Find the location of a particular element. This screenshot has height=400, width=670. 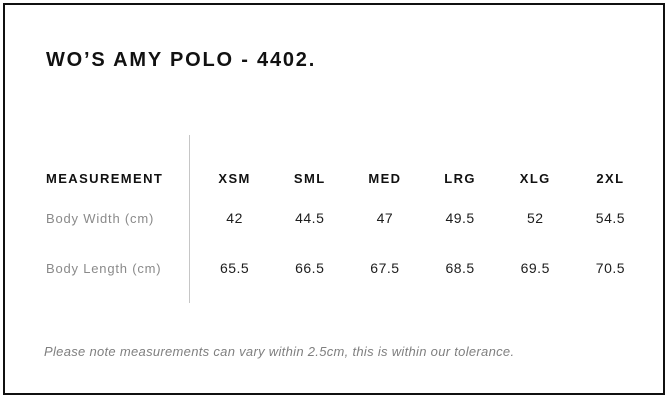

cell-body-length-xlg: 69.5 is located at coordinates (535, 268).